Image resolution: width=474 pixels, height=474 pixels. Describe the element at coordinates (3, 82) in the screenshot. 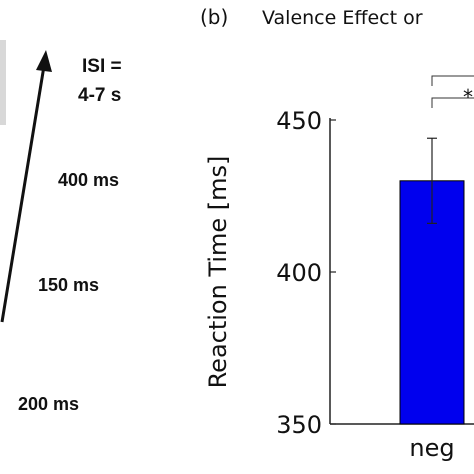

I see `gray-stimulus-edge` at that location.